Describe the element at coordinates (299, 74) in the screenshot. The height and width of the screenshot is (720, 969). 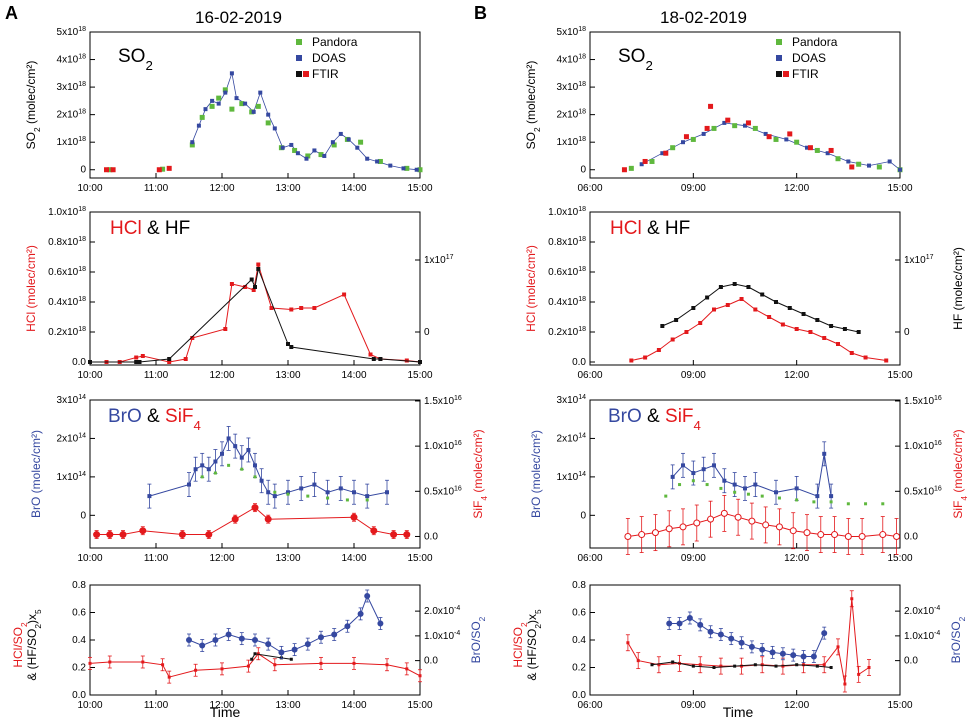
I see `legend-marker` at that location.